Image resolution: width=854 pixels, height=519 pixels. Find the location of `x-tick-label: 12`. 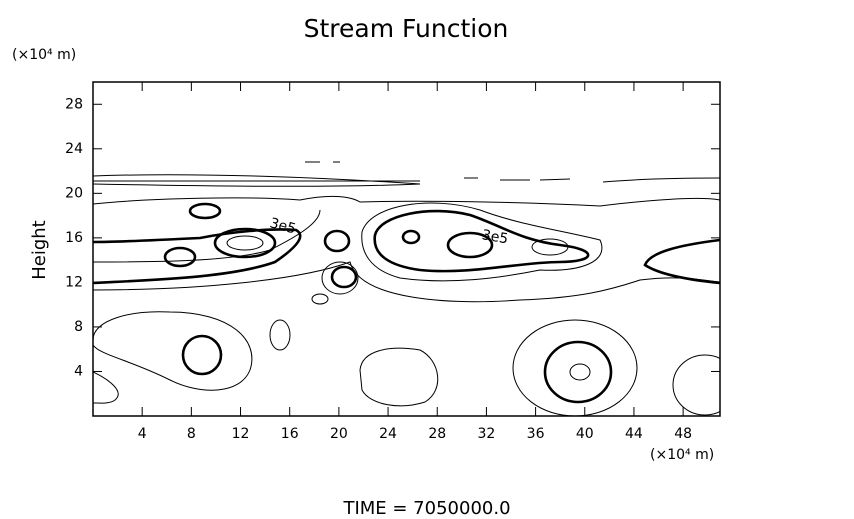

x-tick-label: 12 is located at coordinates (241, 434).